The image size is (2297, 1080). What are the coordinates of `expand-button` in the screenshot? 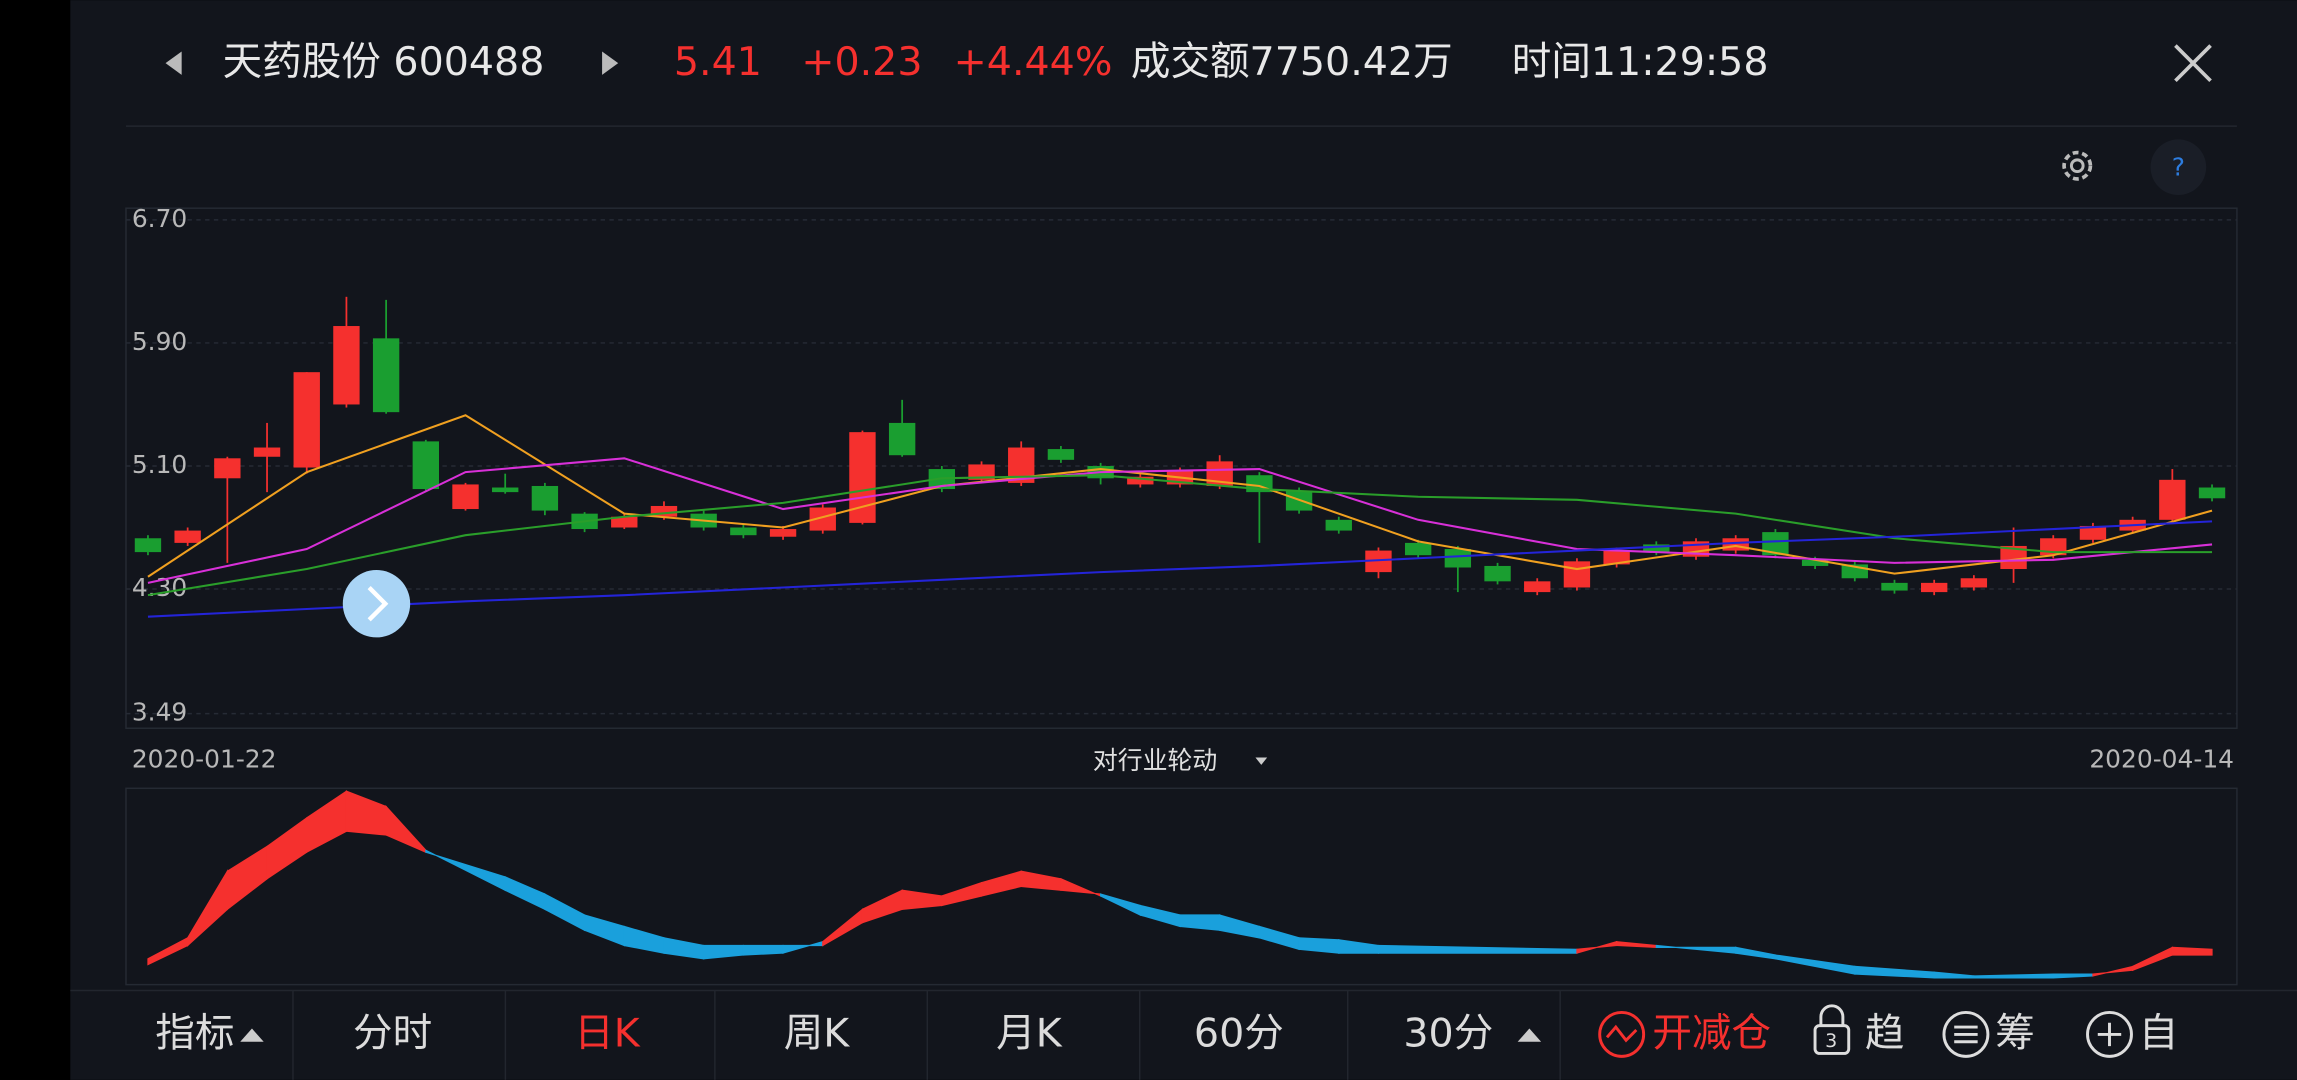 It's located at (376, 604).